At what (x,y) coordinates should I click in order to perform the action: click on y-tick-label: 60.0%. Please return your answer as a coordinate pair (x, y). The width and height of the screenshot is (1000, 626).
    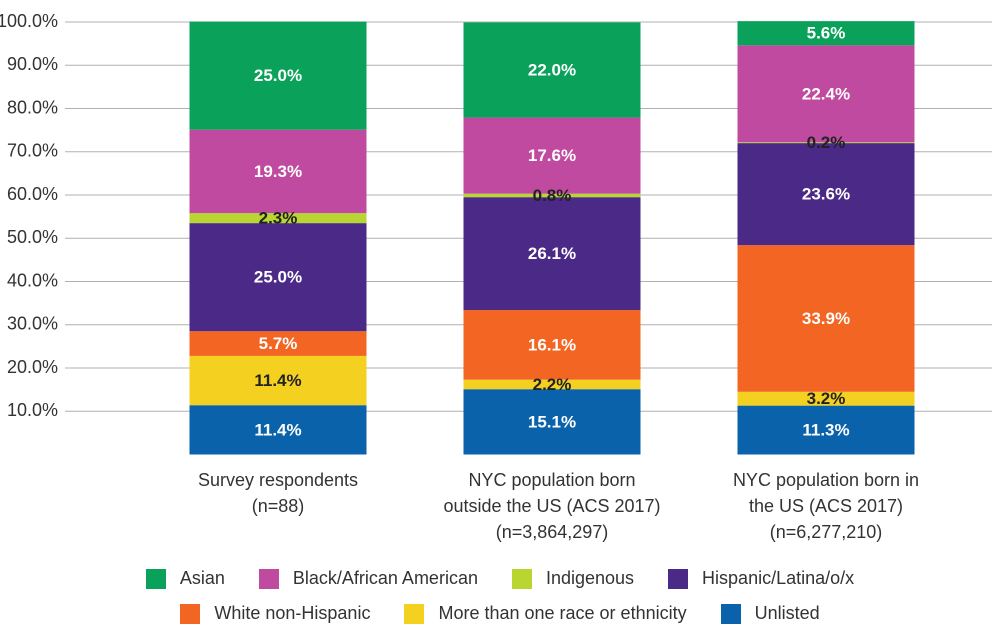
    Looking at the image, I should click on (32, 194).